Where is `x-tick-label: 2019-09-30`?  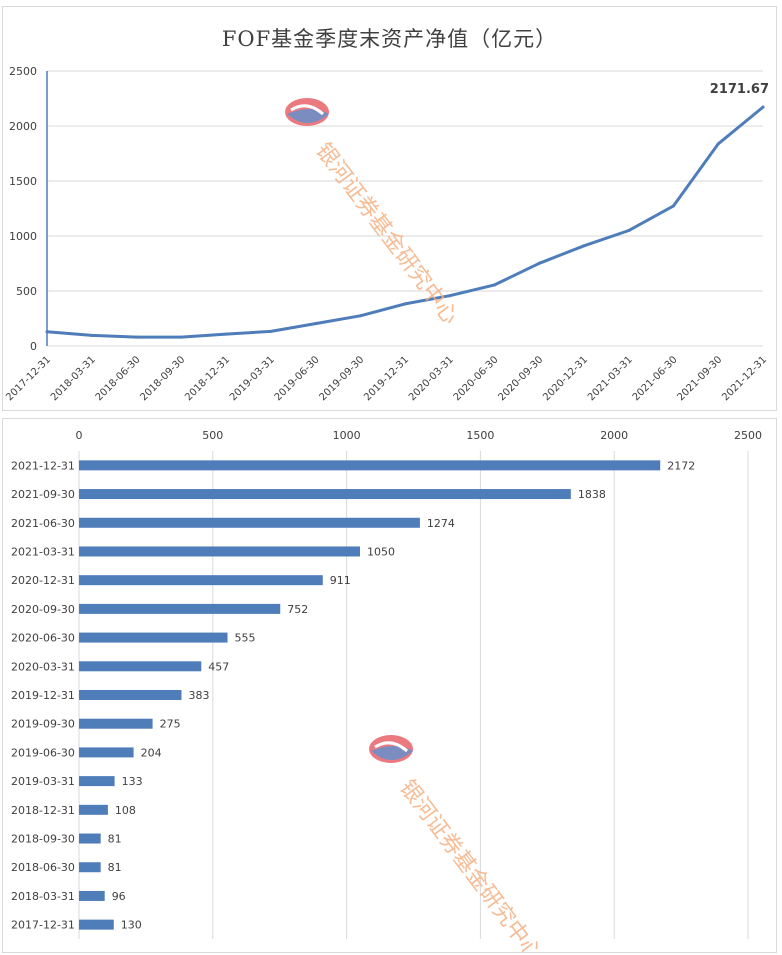 x-tick-label: 2019-09-30 is located at coordinates (341, 378).